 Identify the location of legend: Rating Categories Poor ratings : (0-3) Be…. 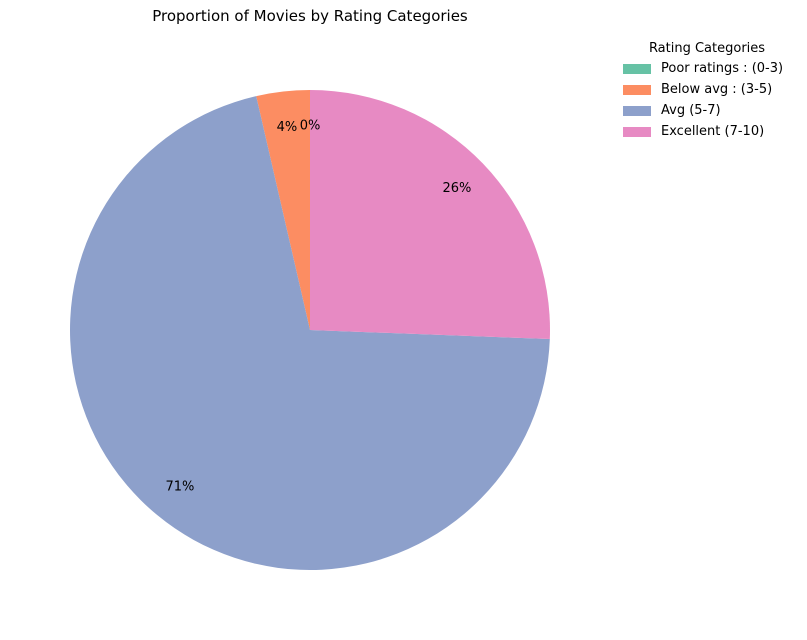
(707, 91).